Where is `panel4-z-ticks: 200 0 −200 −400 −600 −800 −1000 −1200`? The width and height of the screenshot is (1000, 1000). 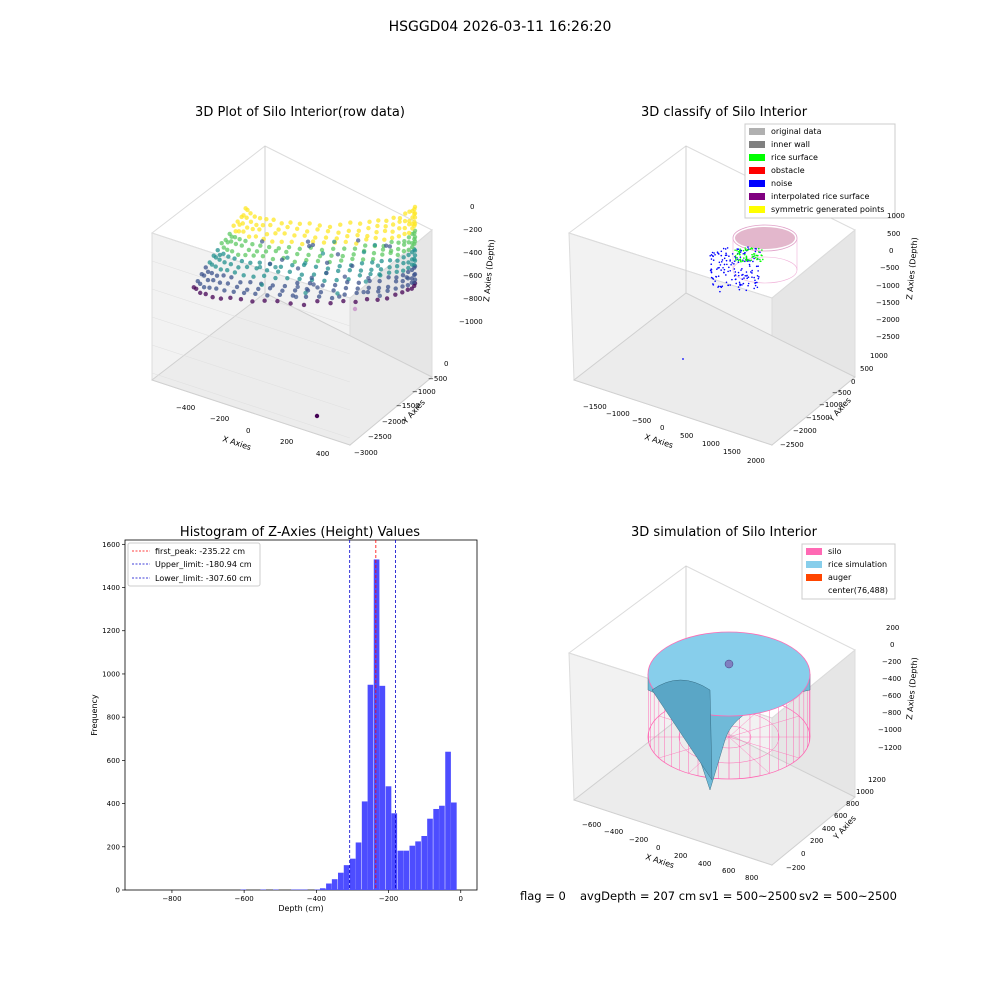 panel4-z-ticks: 200 0 −200 −400 −600 −800 −1000 −1200 is located at coordinates (890, 688).